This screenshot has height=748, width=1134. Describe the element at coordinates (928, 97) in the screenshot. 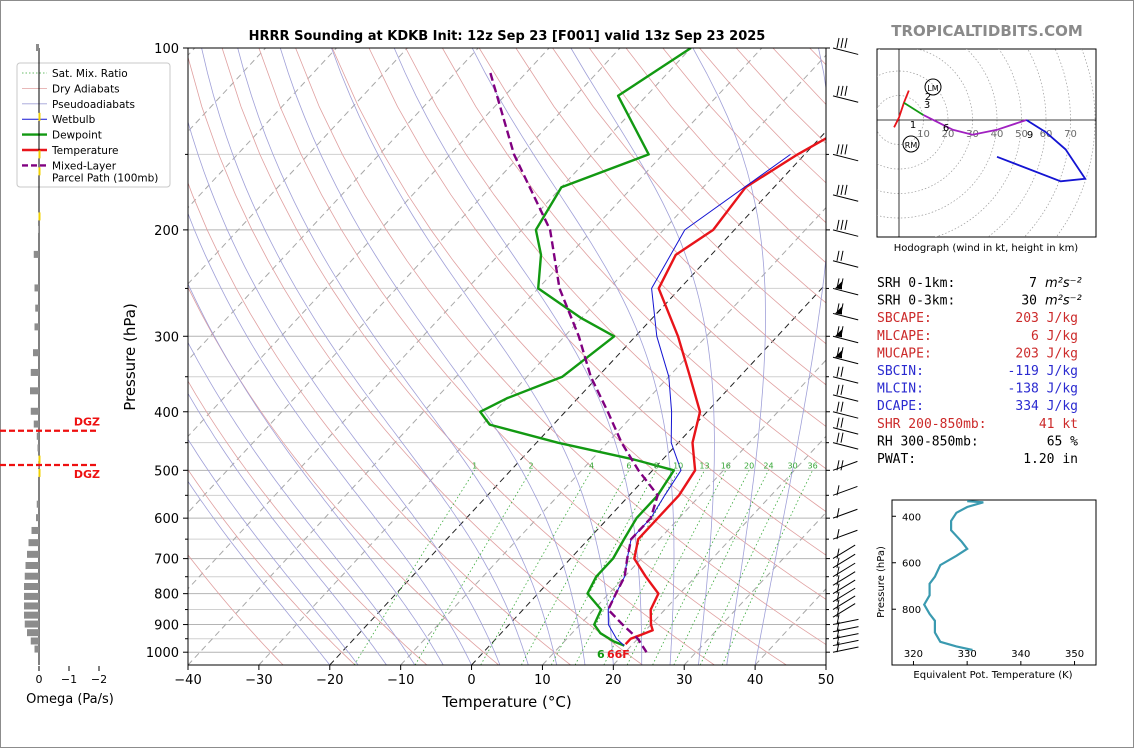

I see `hodograph-height-label: 2` at that location.